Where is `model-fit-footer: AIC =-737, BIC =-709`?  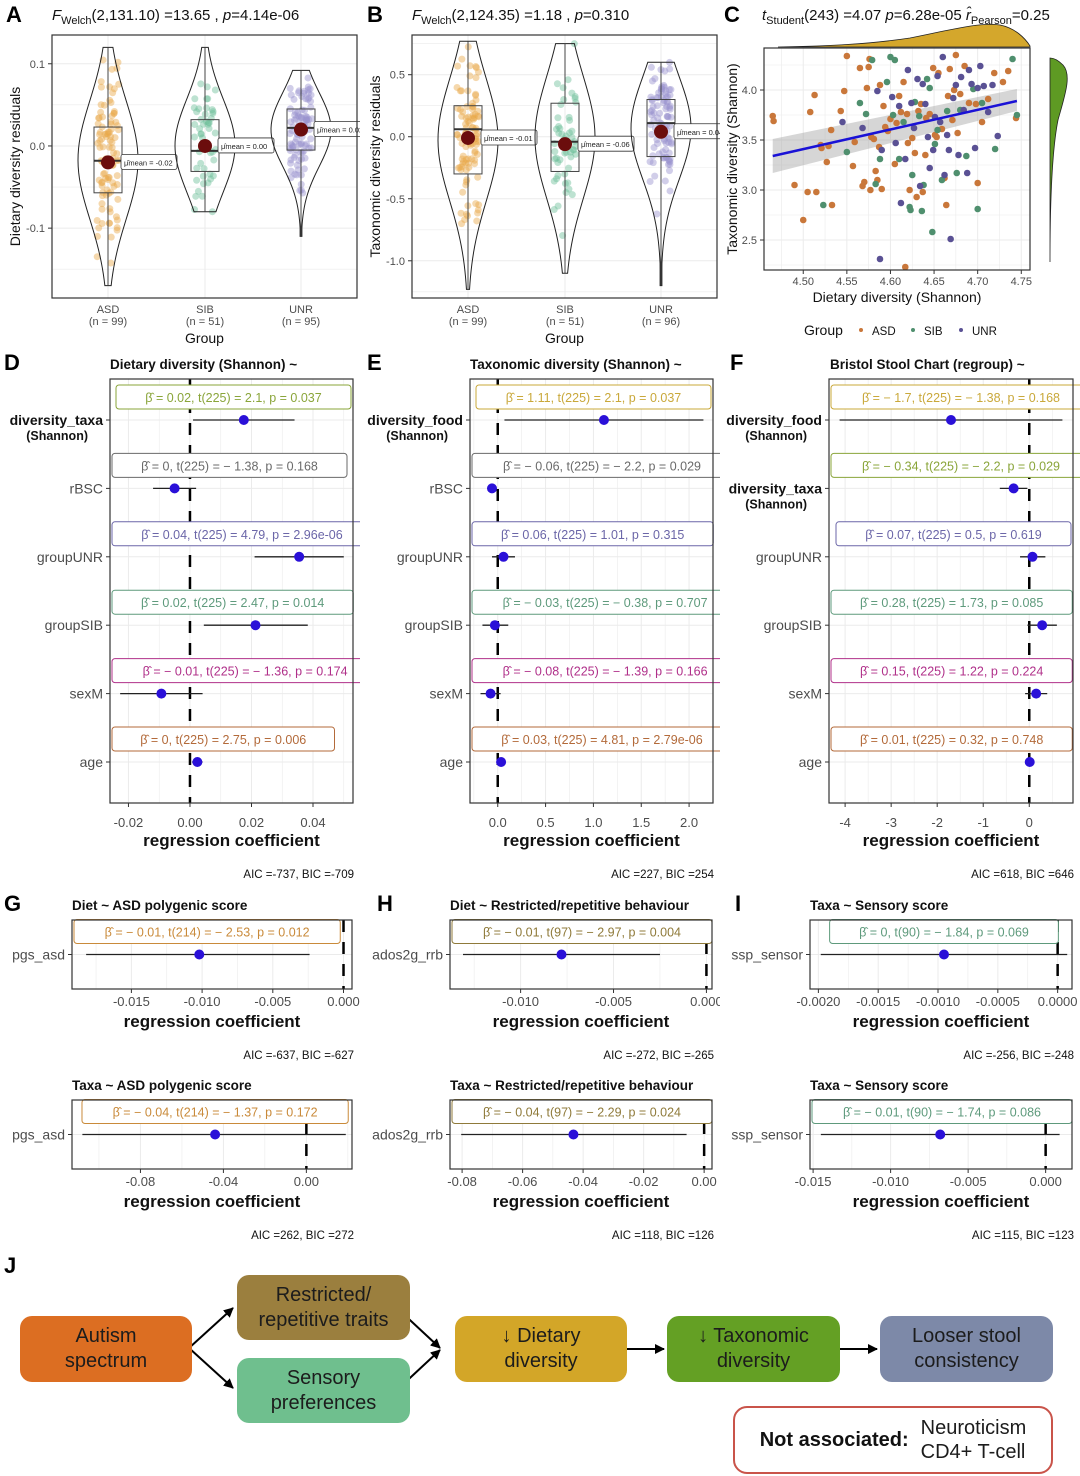
model-fit-footer: AIC =-737, BIC =-709 is located at coordinates (298, 875).